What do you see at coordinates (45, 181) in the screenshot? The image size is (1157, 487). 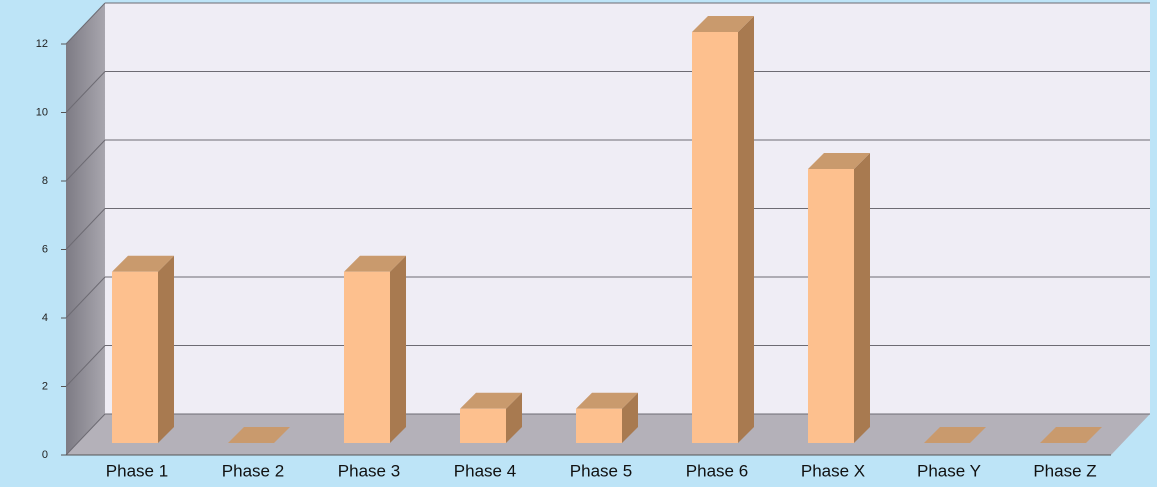 I see `y-tick-label: 8` at bounding box center [45, 181].